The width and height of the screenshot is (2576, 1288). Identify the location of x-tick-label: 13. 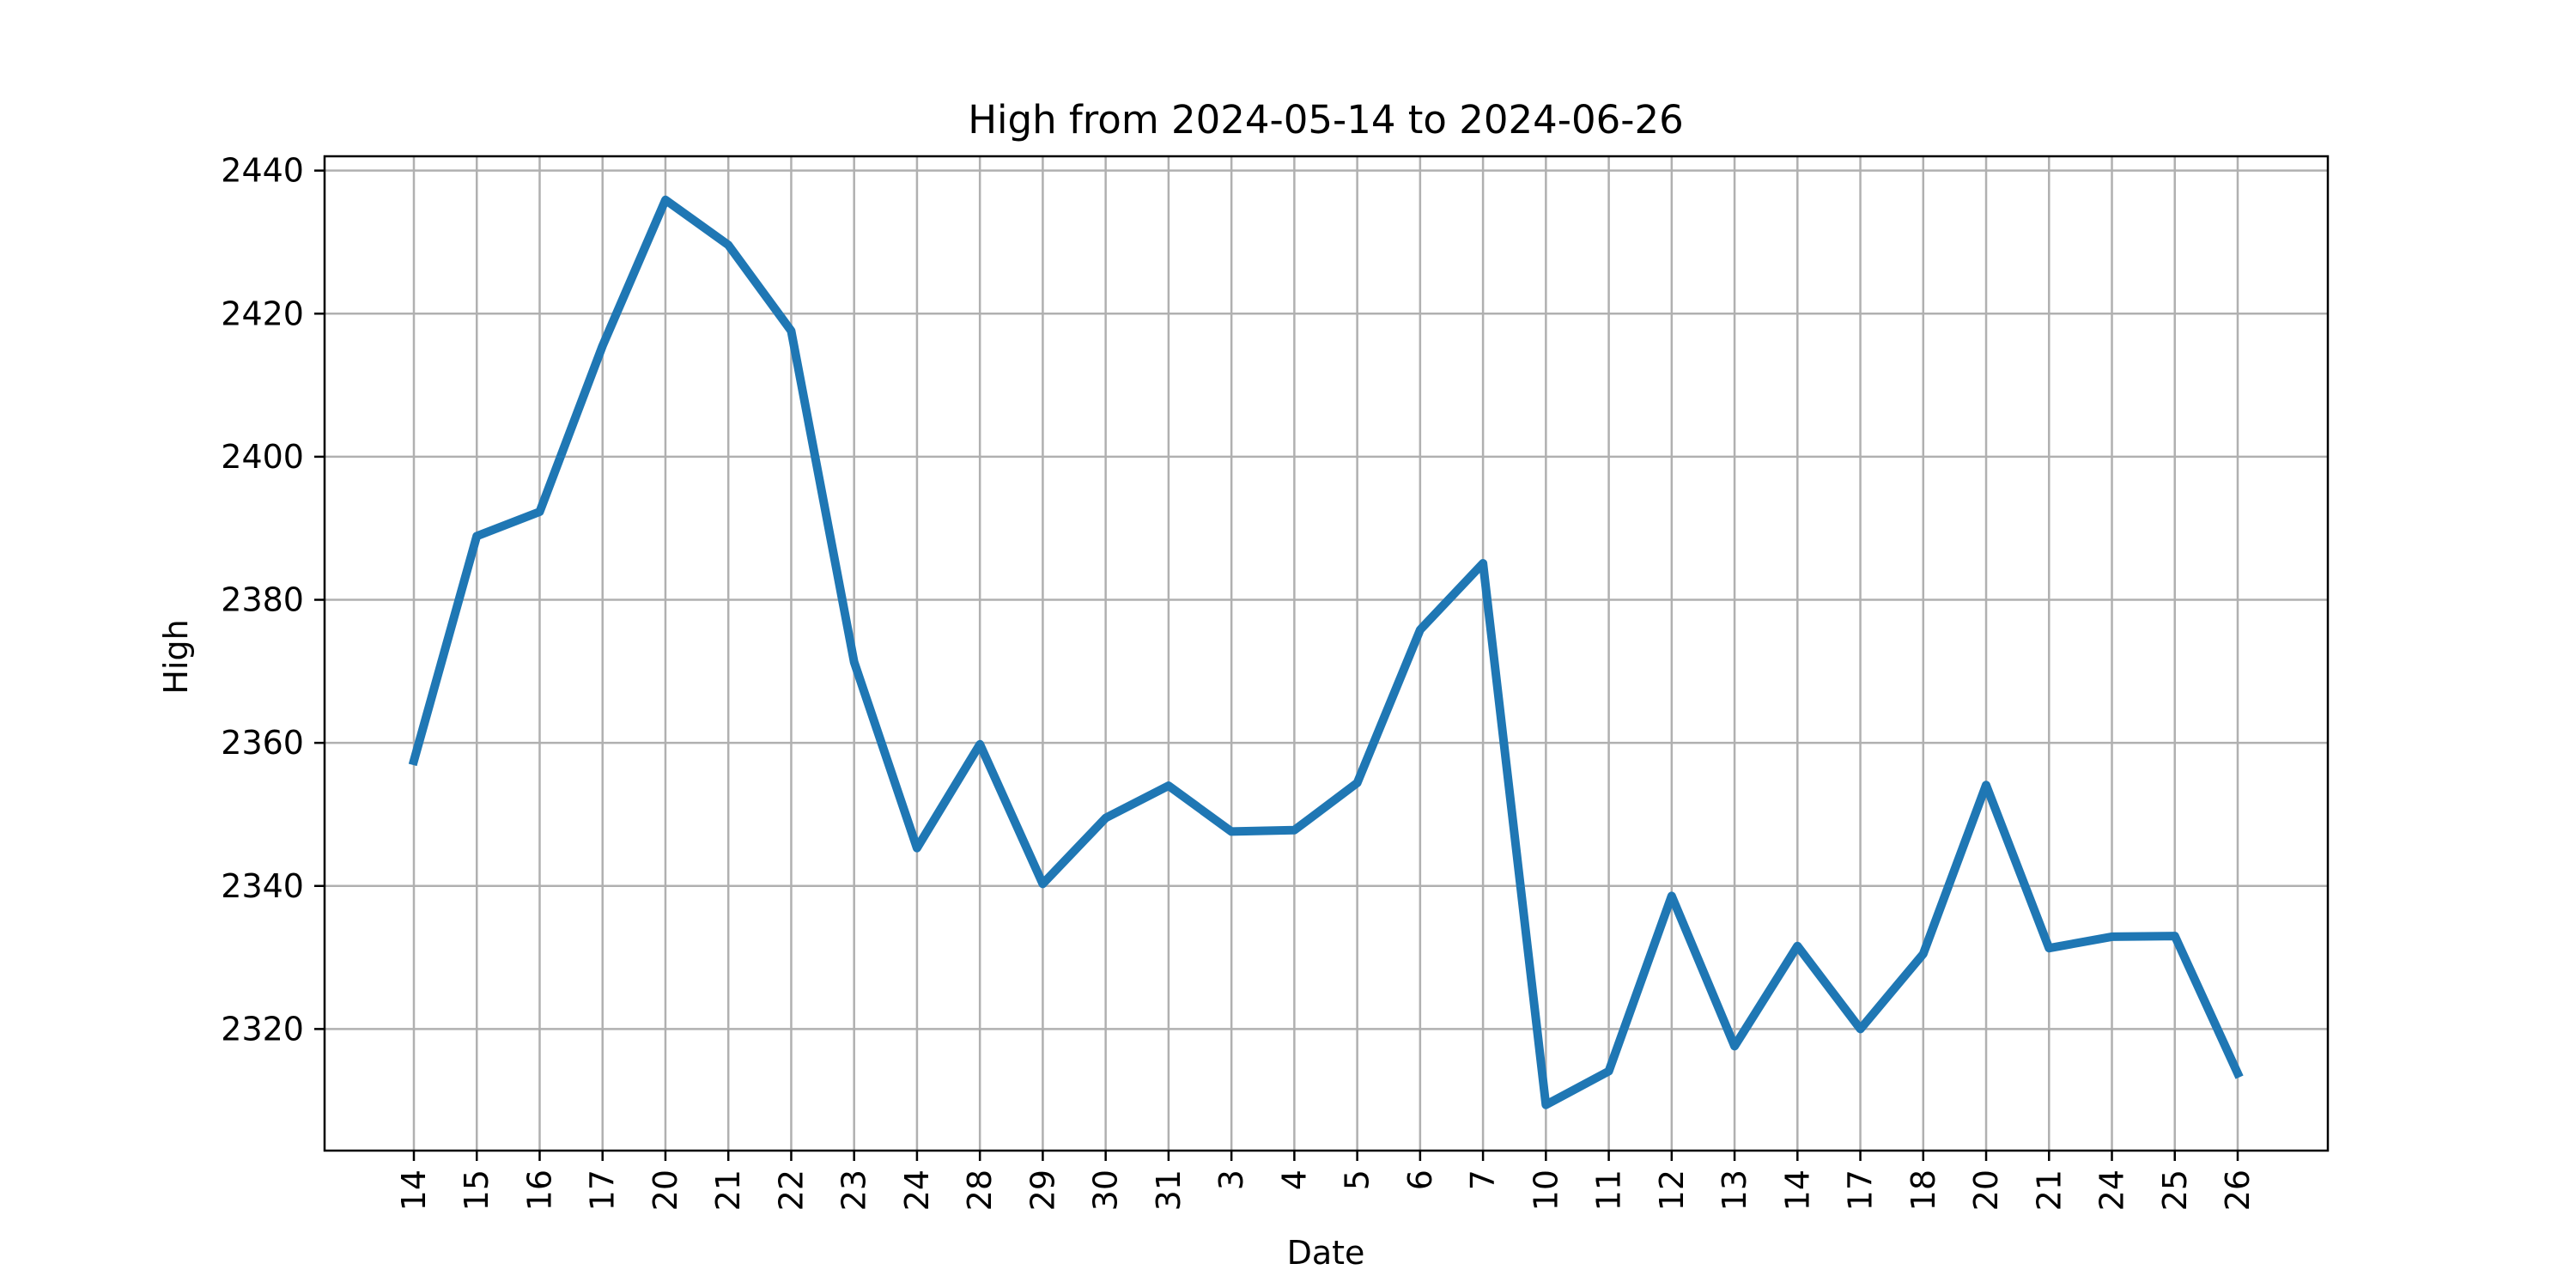
(1734, 1191).